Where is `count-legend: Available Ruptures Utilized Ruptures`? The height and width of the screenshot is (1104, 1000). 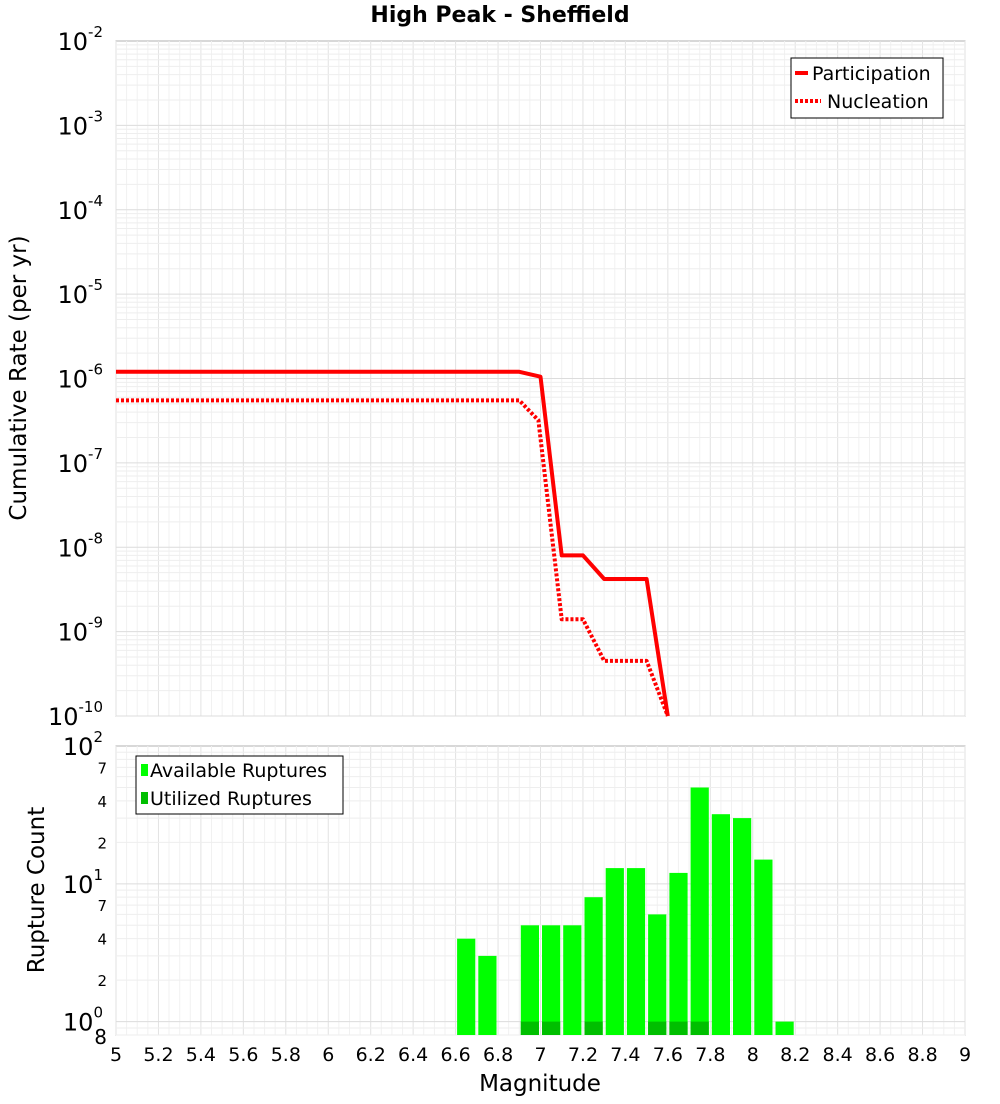
count-legend: Available Ruptures Utilized Ruptures is located at coordinates (239, 785).